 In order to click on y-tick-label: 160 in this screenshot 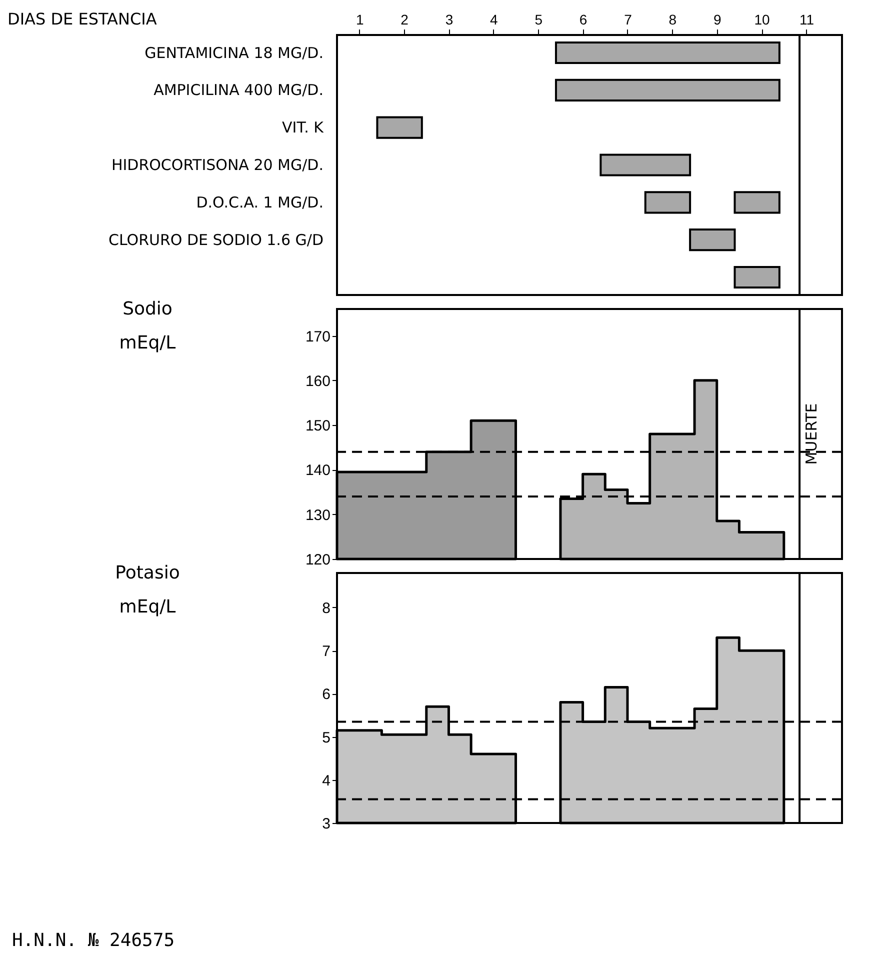, I will do `click(317, 381)`.